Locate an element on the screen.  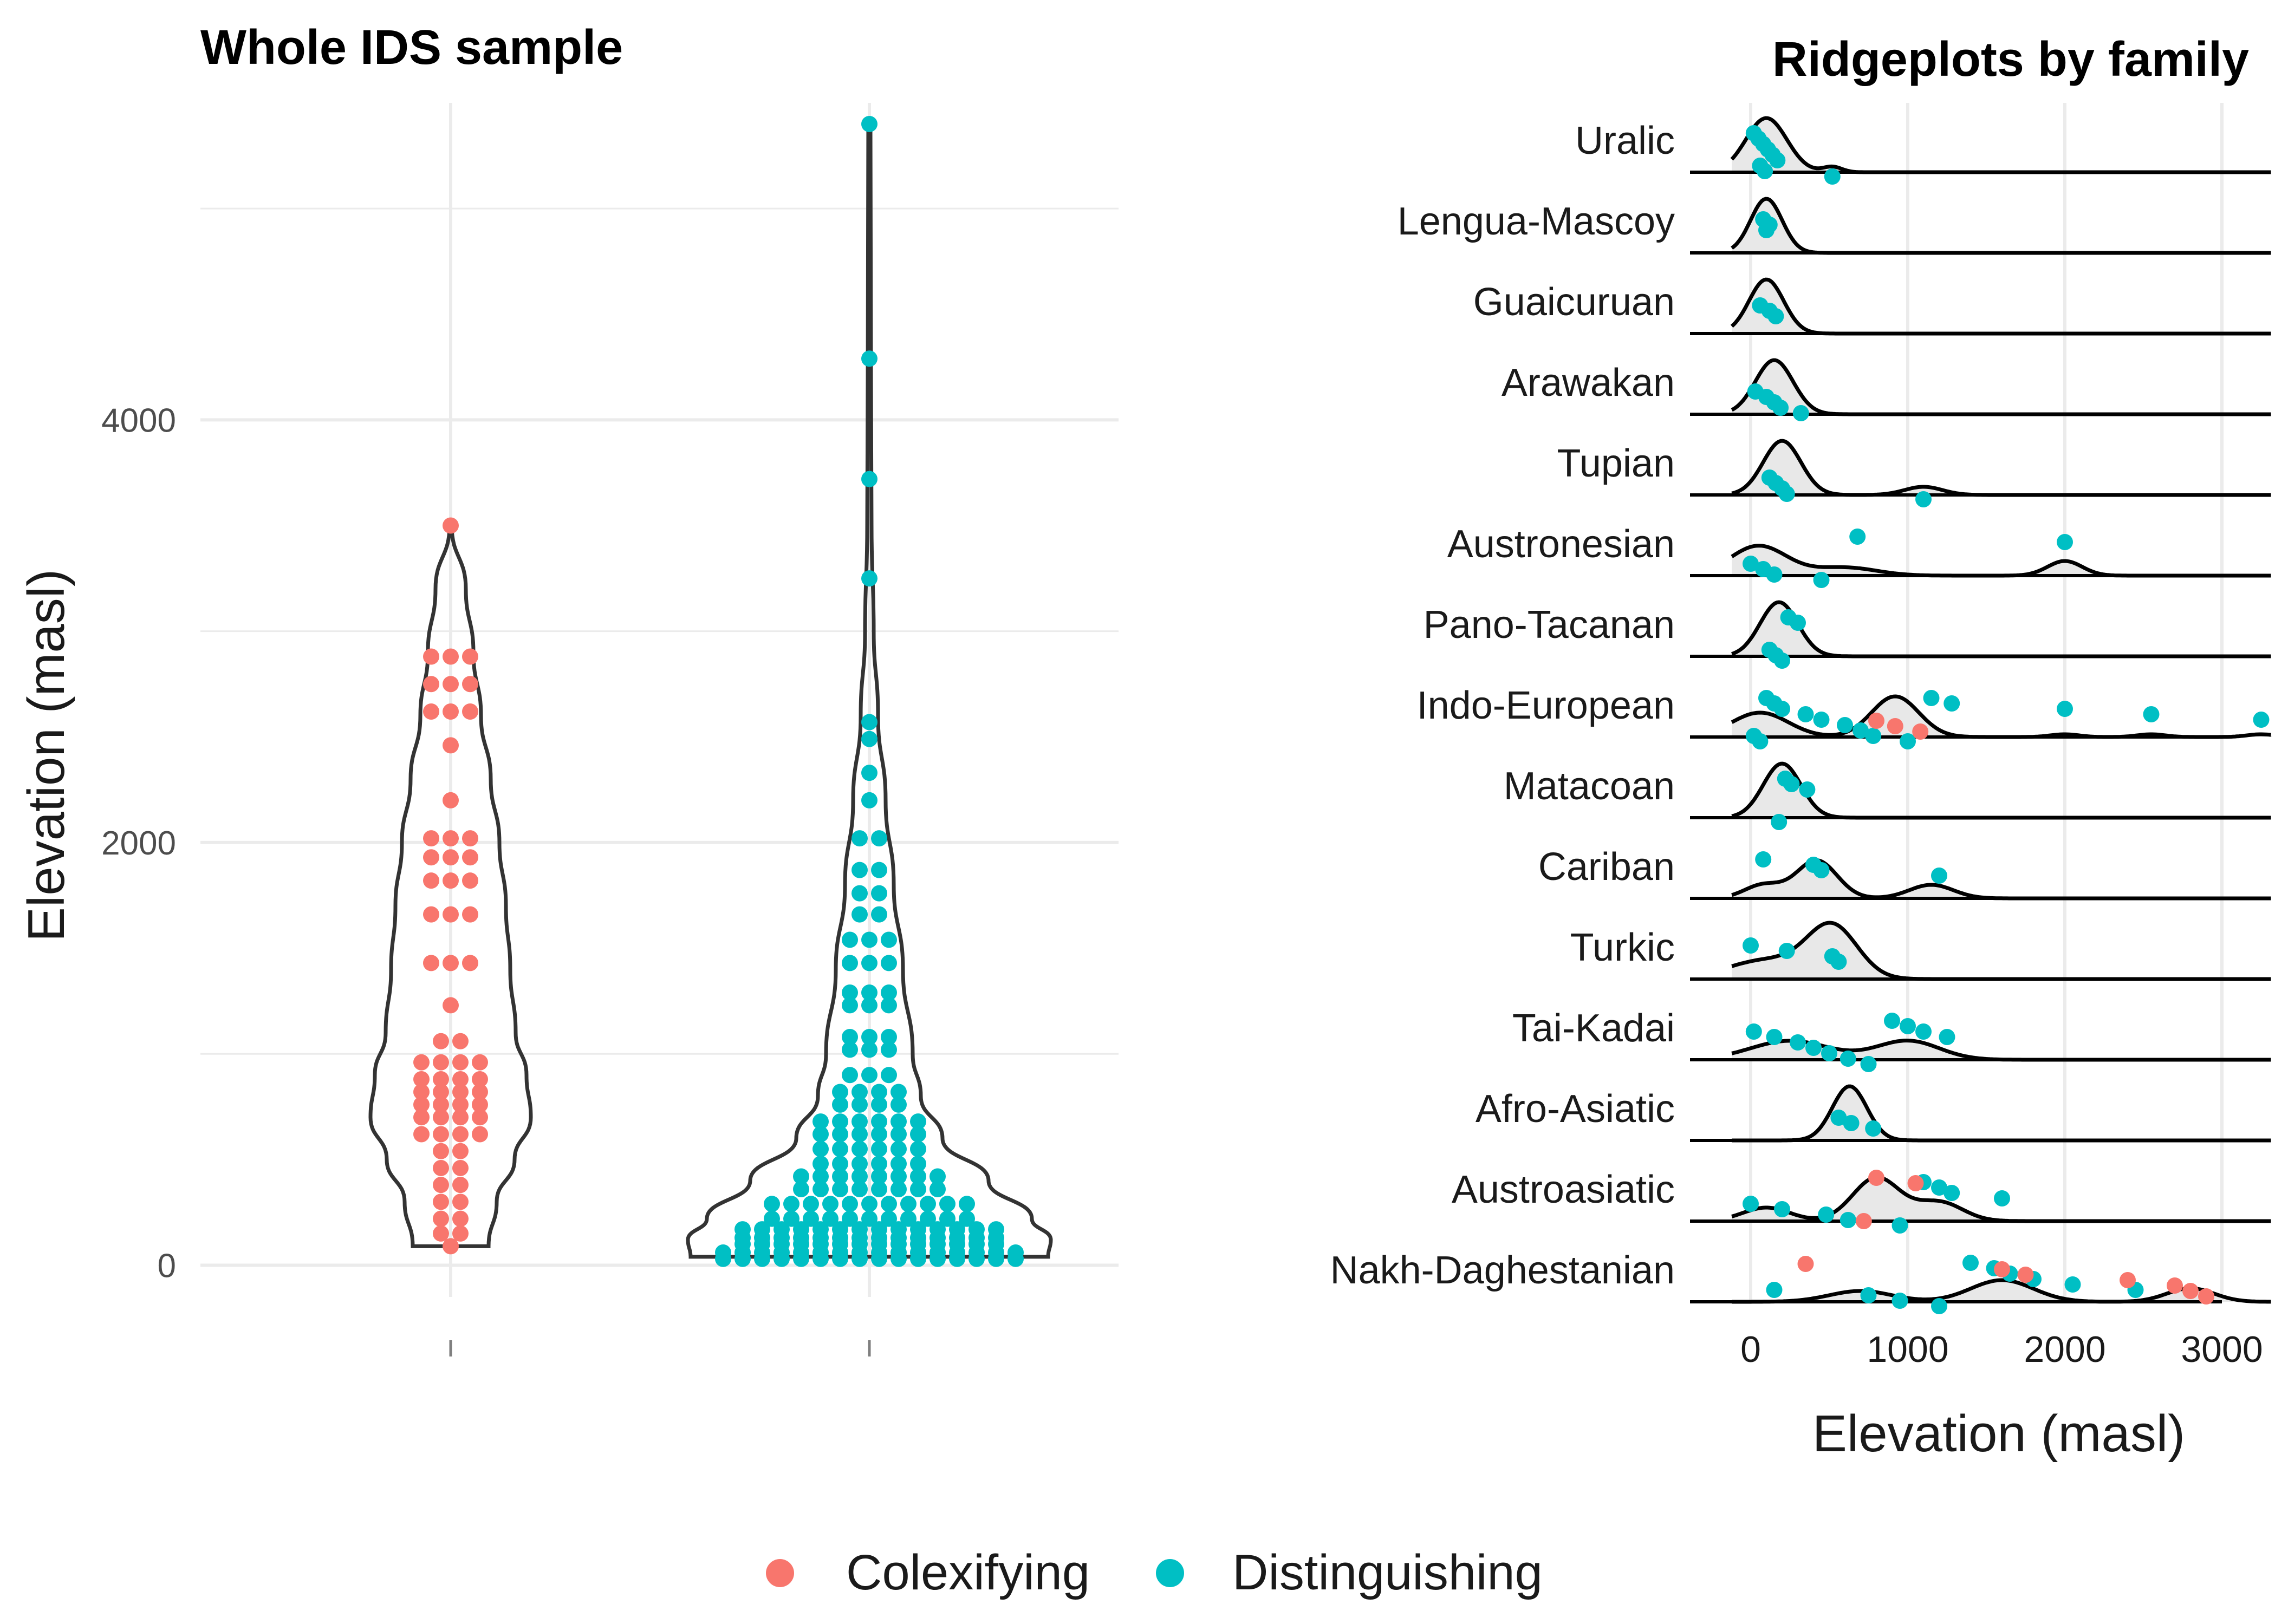
violin-y-tick-label: 0 is located at coordinates (167, 1265).